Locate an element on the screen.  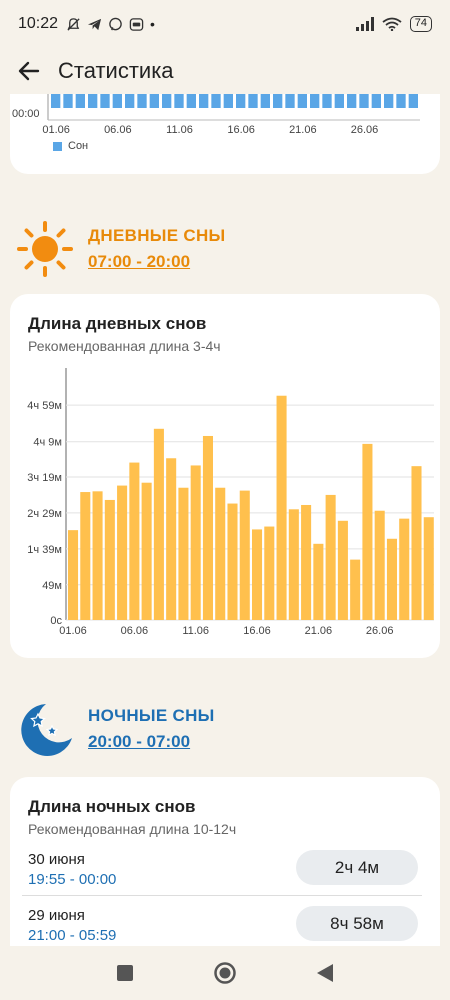
day-card-title: Длина дневных снов is located at coordinates (117, 323).